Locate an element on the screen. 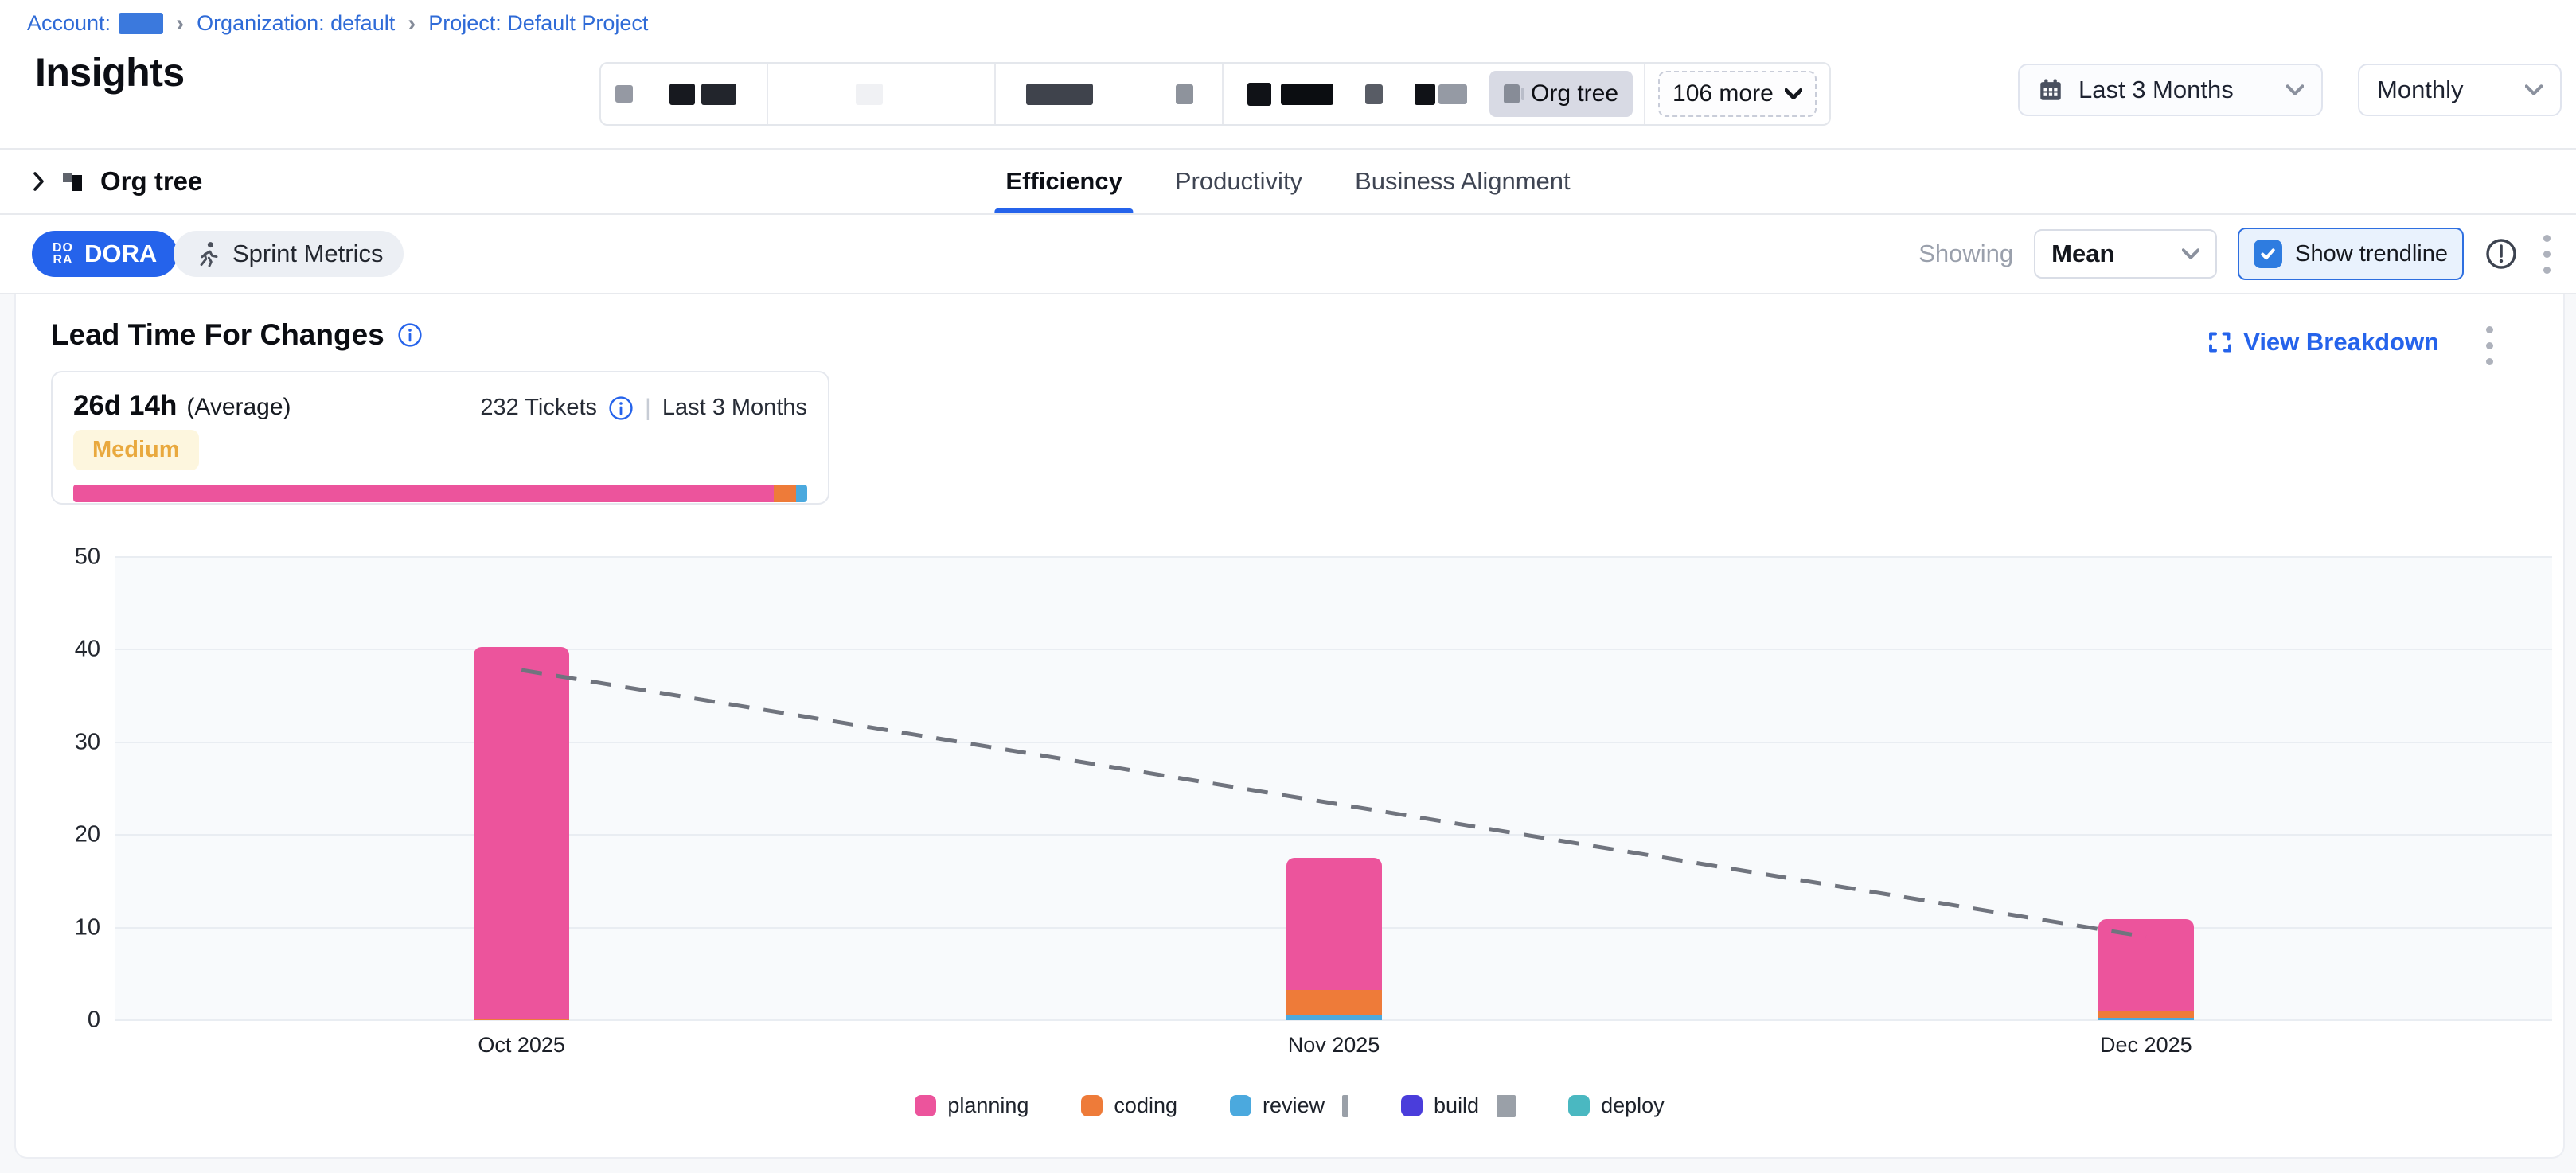 Image resolution: width=2576 pixels, height=1173 pixels. trendline-checkbox is located at coordinates (2268, 254).